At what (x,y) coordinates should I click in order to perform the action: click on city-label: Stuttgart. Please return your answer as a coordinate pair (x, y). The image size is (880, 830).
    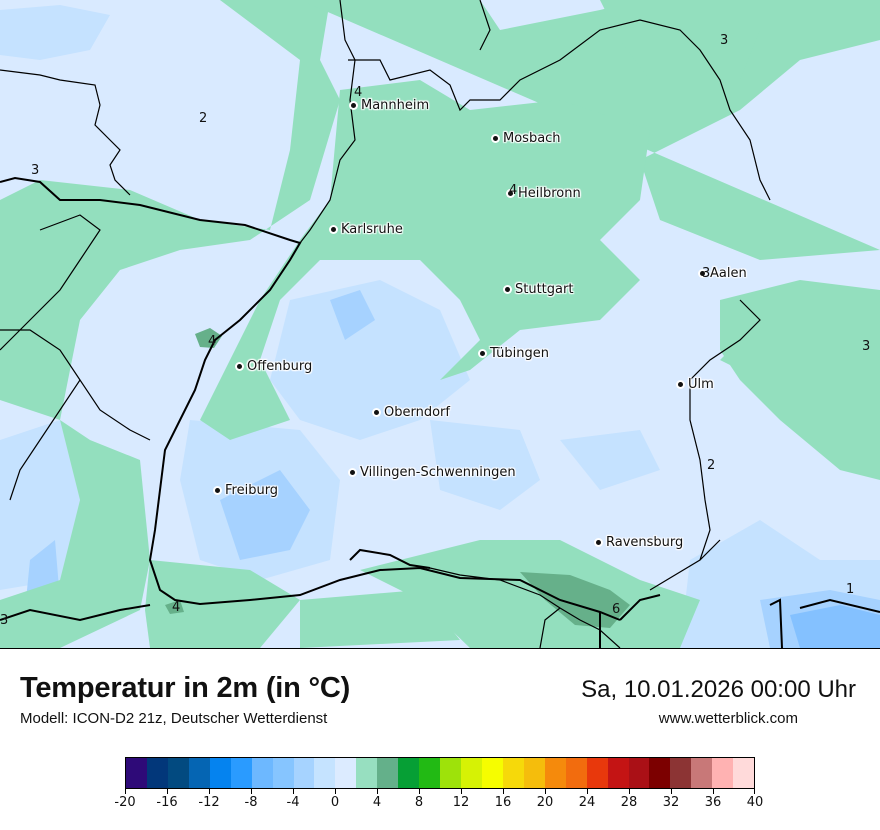
    Looking at the image, I should click on (544, 289).